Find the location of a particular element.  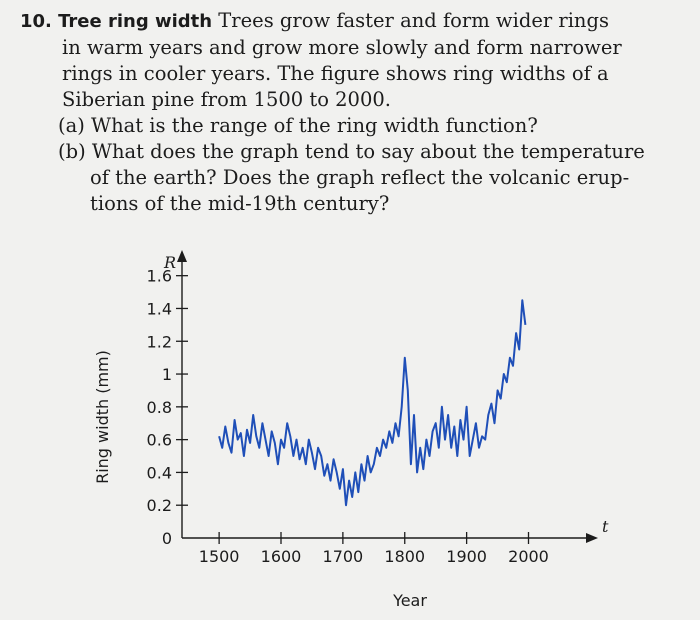

y-tick-label: 1 is located at coordinates (167, 374).